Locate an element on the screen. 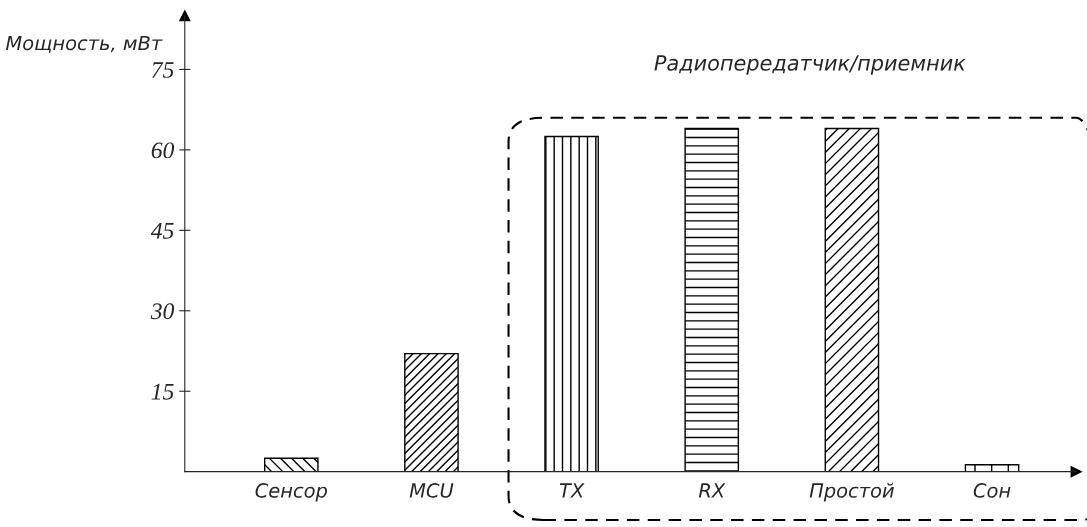  x-tick-label: RX is located at coordinates (712, 490).